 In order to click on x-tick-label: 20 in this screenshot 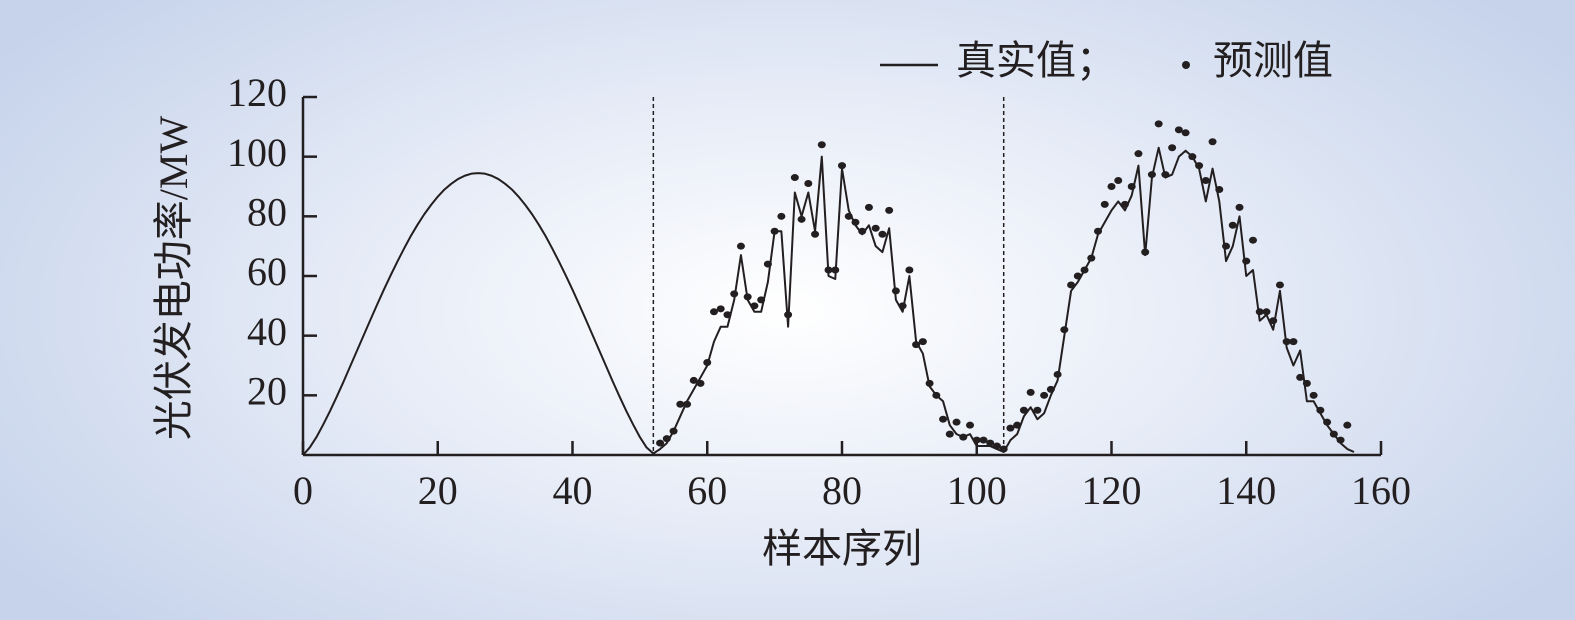, I will do `click(438, 490)`.